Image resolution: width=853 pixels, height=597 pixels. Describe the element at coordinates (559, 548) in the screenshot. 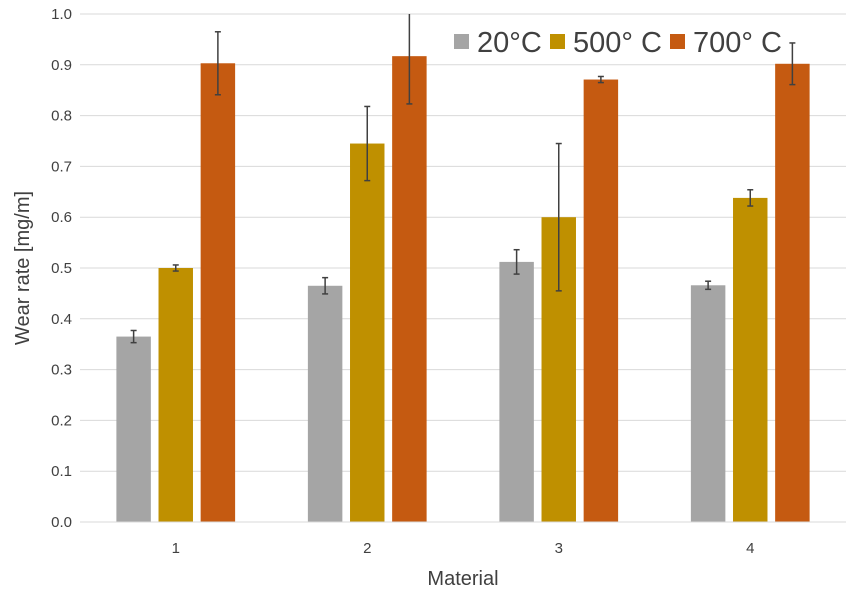

I see `x-tick-label: 3` at that location.